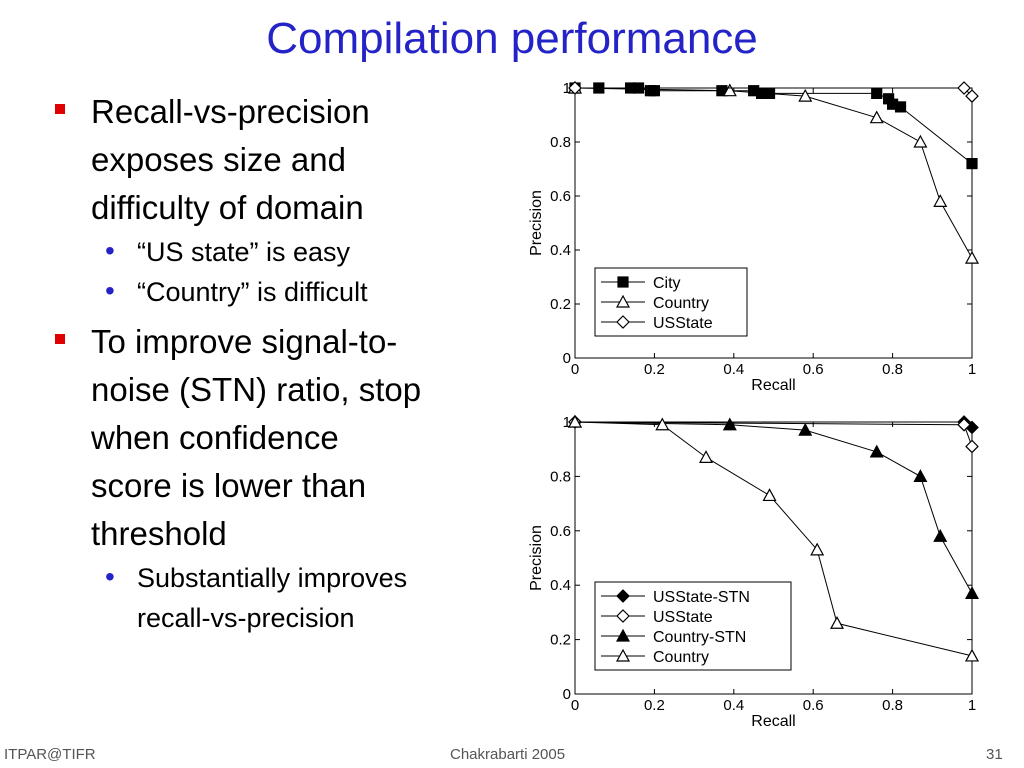  I want to click on y-tick-label: 1, so click(567, 422).